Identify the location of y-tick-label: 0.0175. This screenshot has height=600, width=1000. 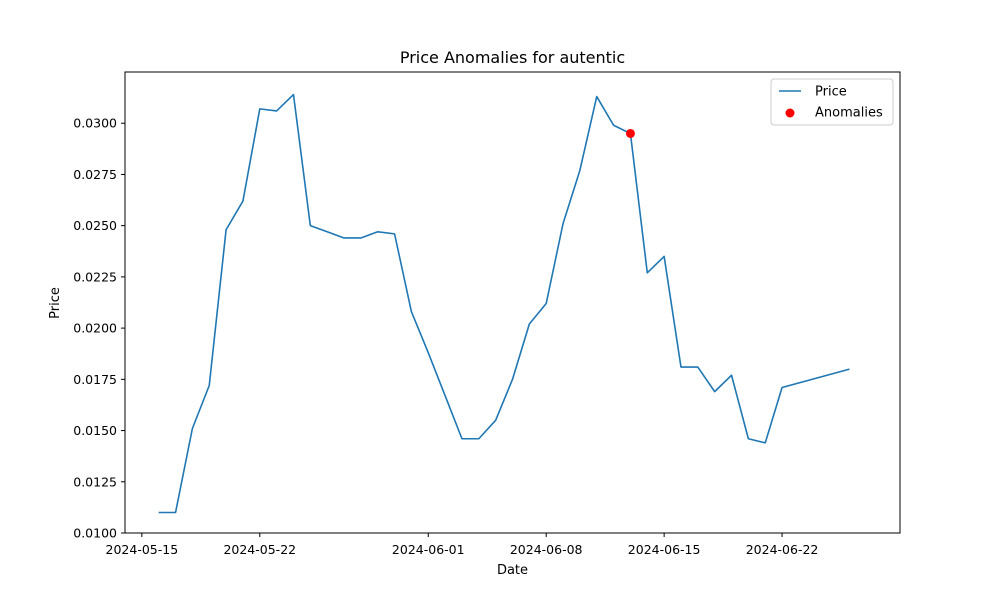
(95, 379).